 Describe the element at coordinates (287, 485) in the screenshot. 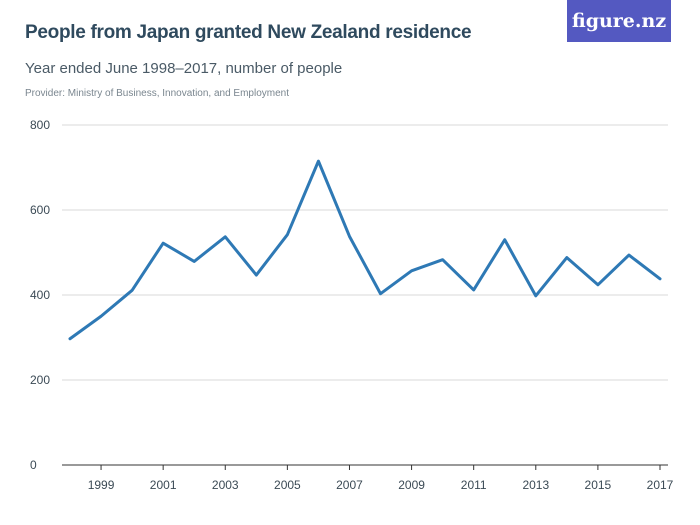

I see `x-tick-label: 2005` at that location.